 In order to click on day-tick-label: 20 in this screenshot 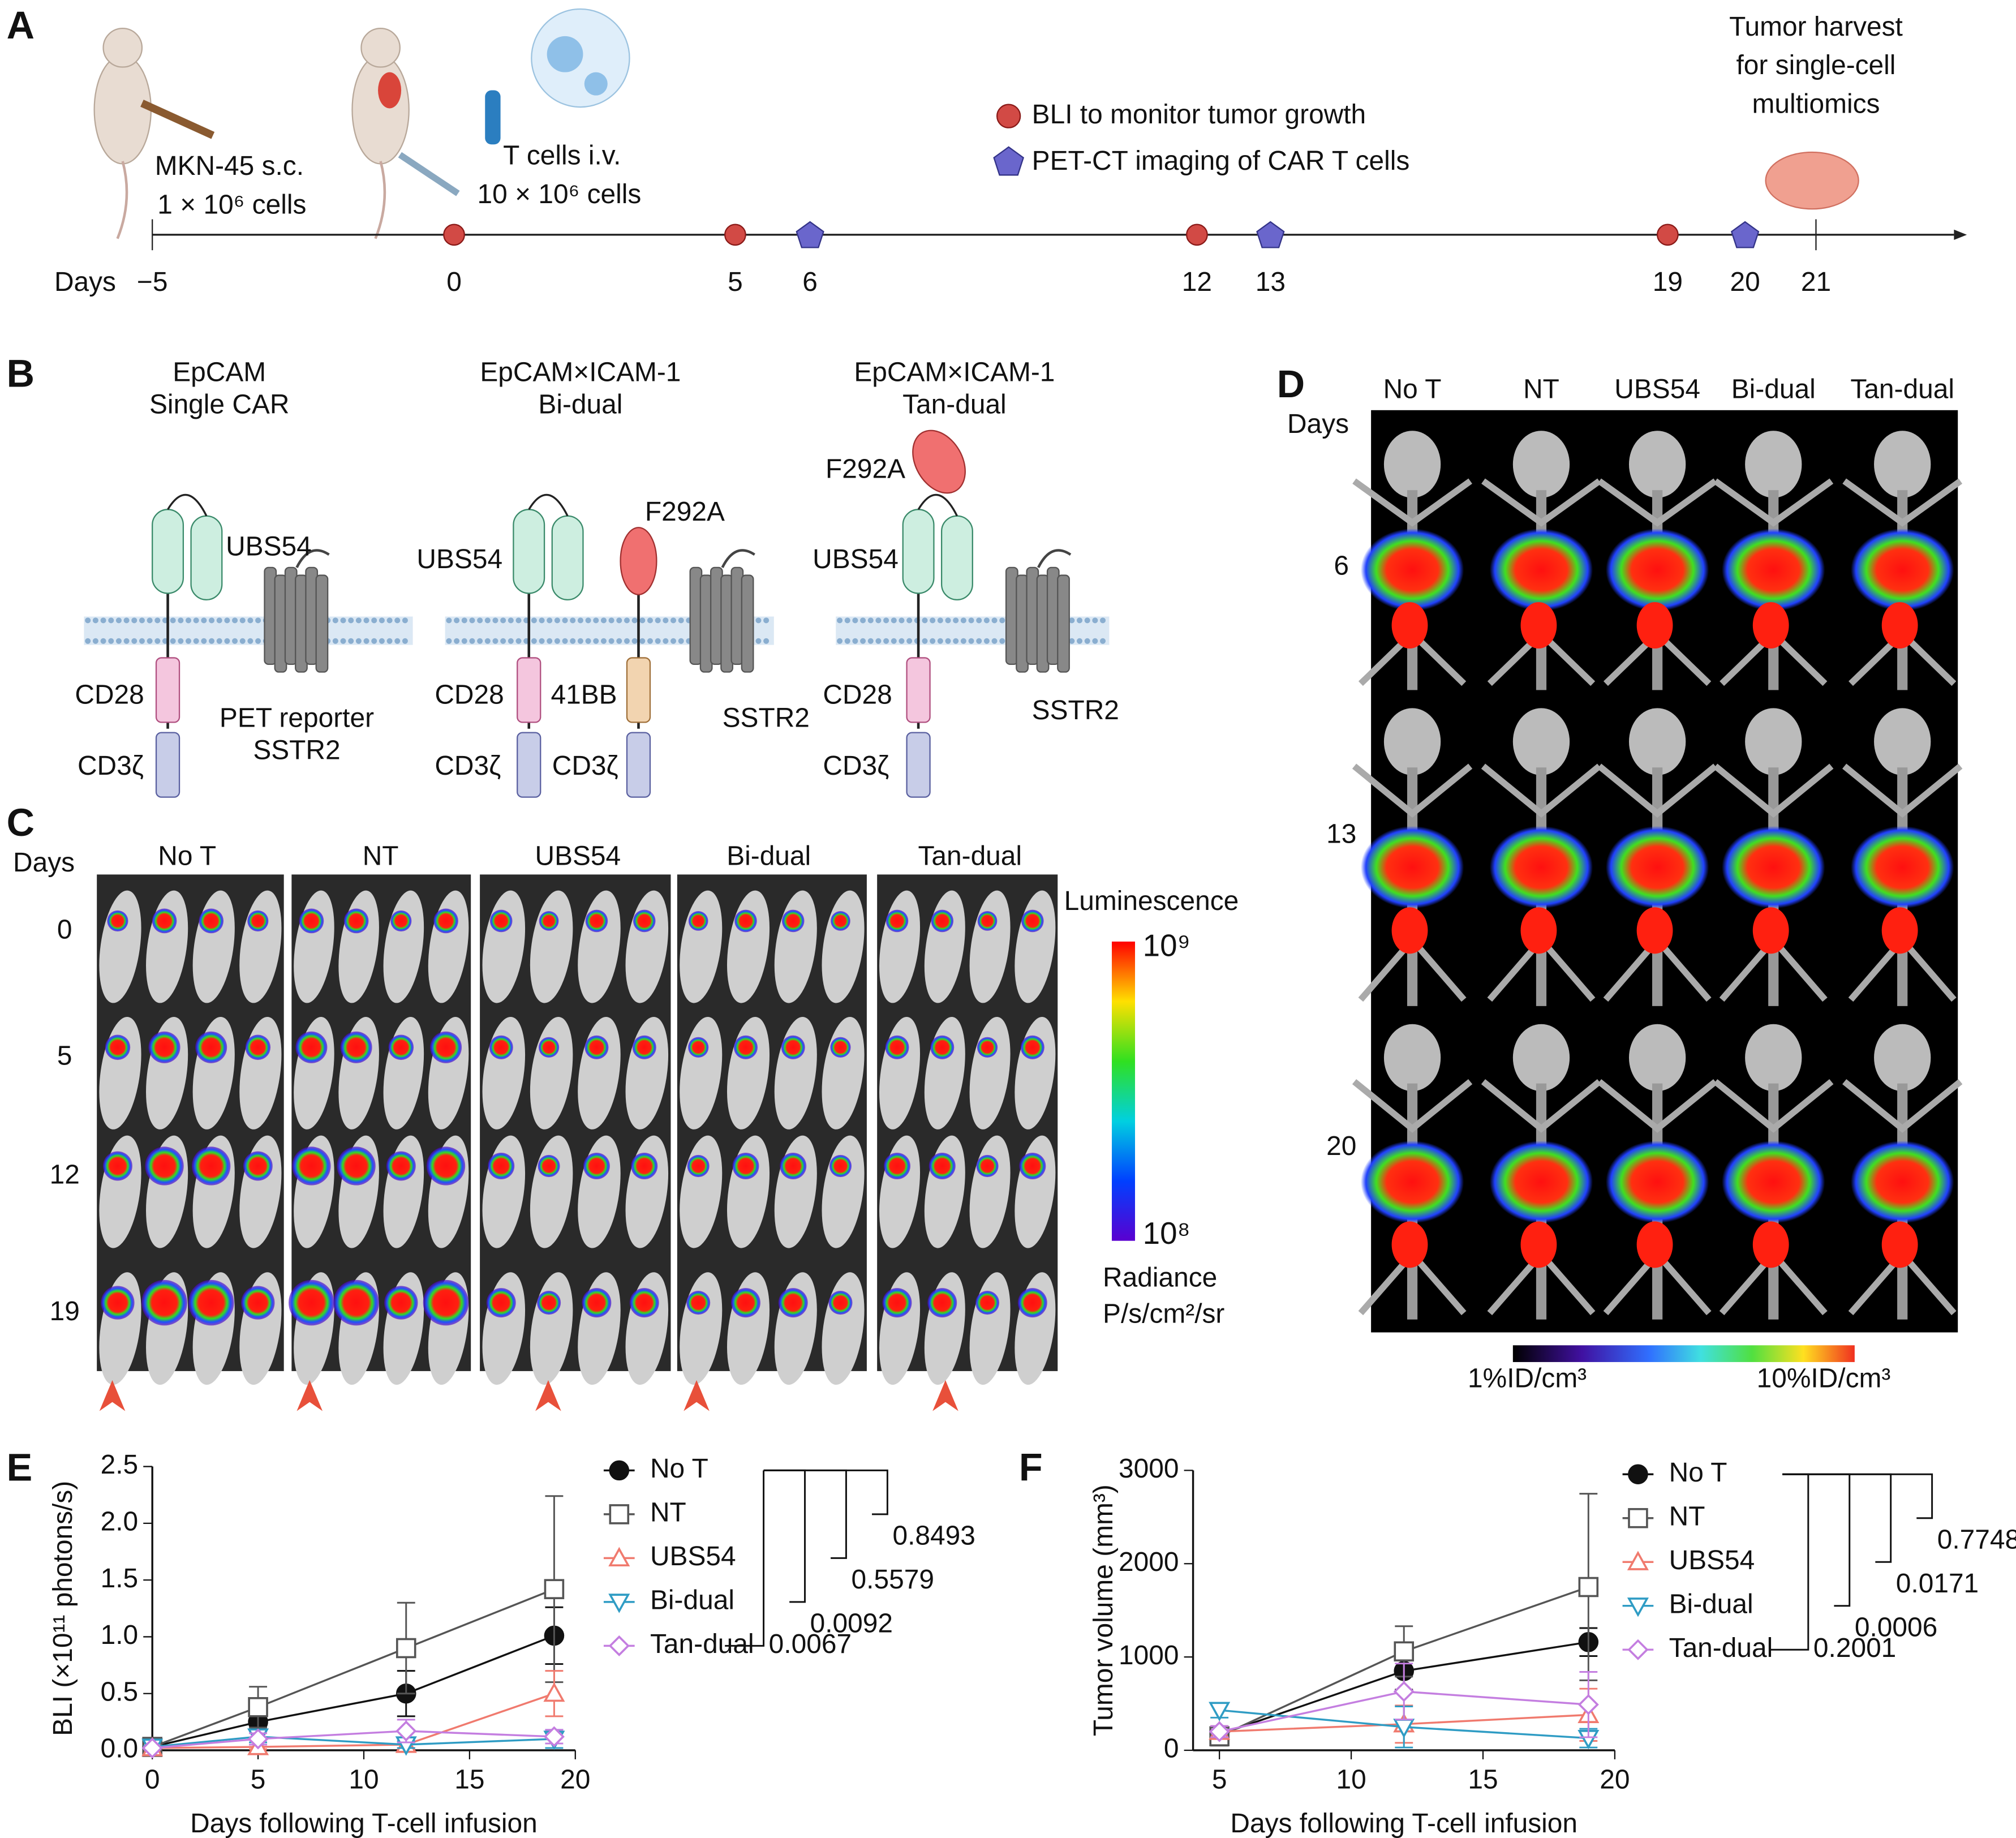, I will do `click(1745, 282)`.